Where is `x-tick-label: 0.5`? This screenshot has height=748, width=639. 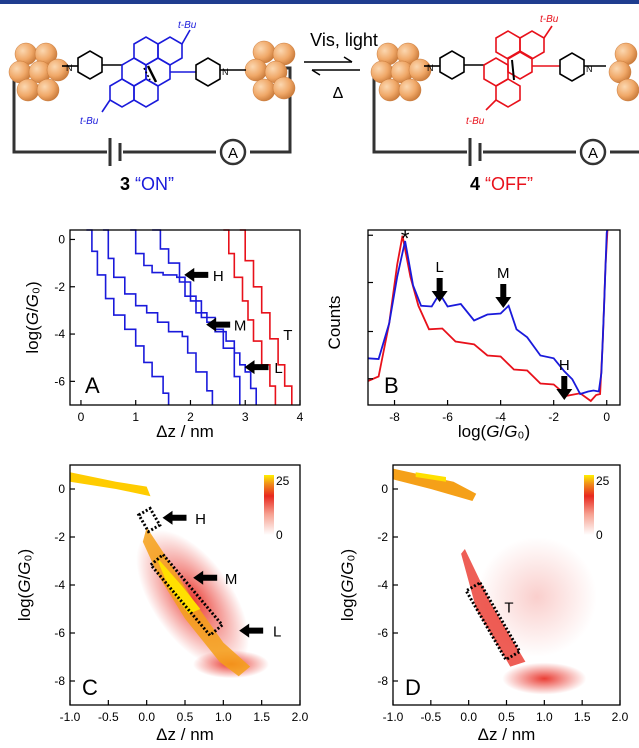
x-tick-label: 0.5 is located at coordinates (506, 717).